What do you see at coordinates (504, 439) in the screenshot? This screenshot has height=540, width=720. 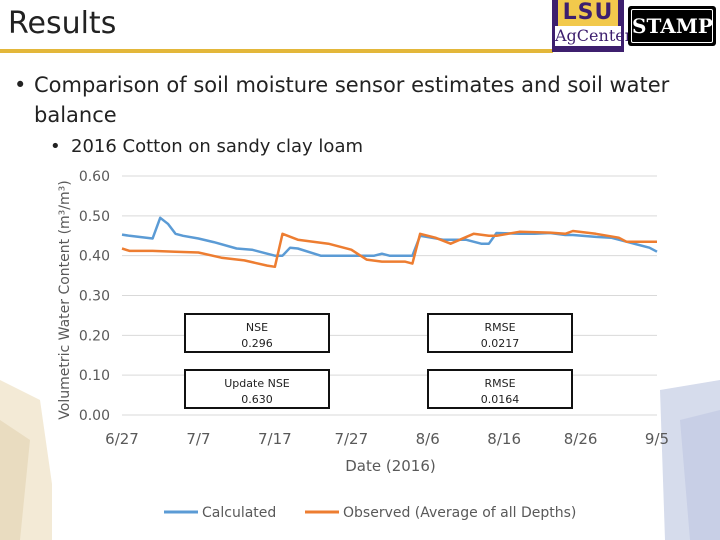 I see `x-tick-label: 8/16` at bounding box center [504, 439].